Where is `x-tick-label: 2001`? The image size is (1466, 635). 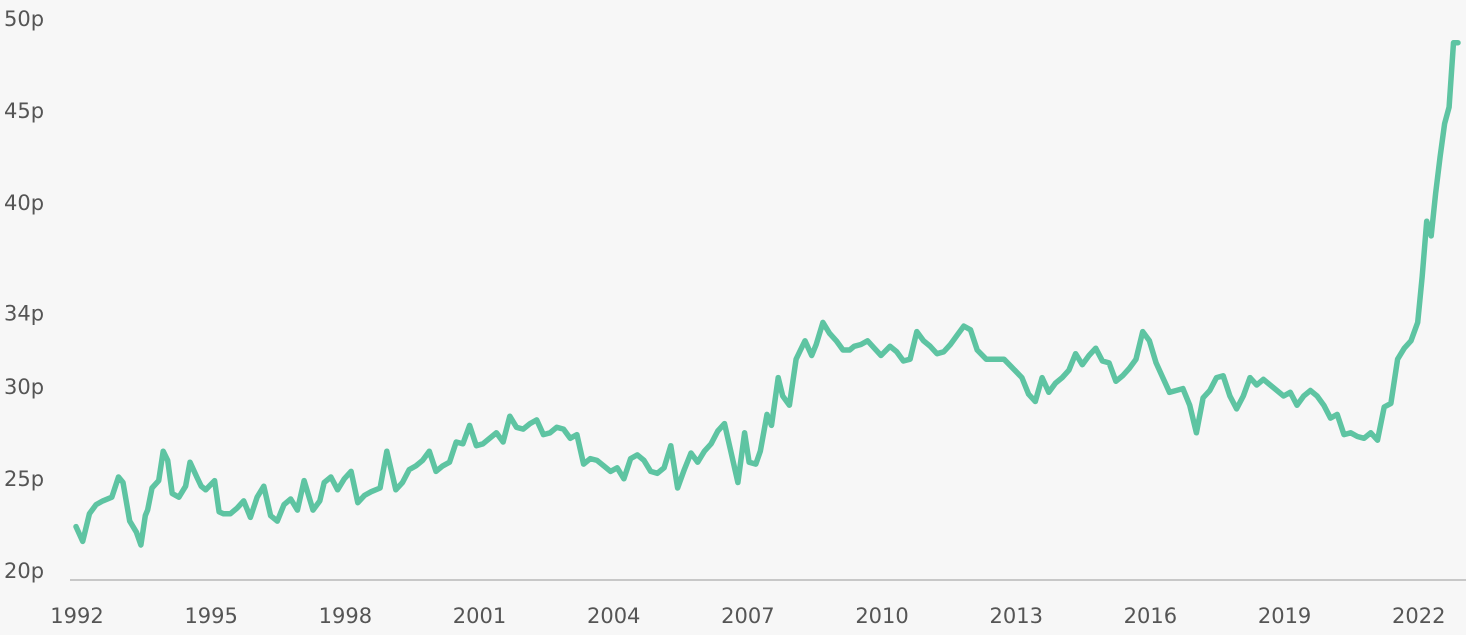 x-tick-label: 2001 is located at coordinates (479, 616).